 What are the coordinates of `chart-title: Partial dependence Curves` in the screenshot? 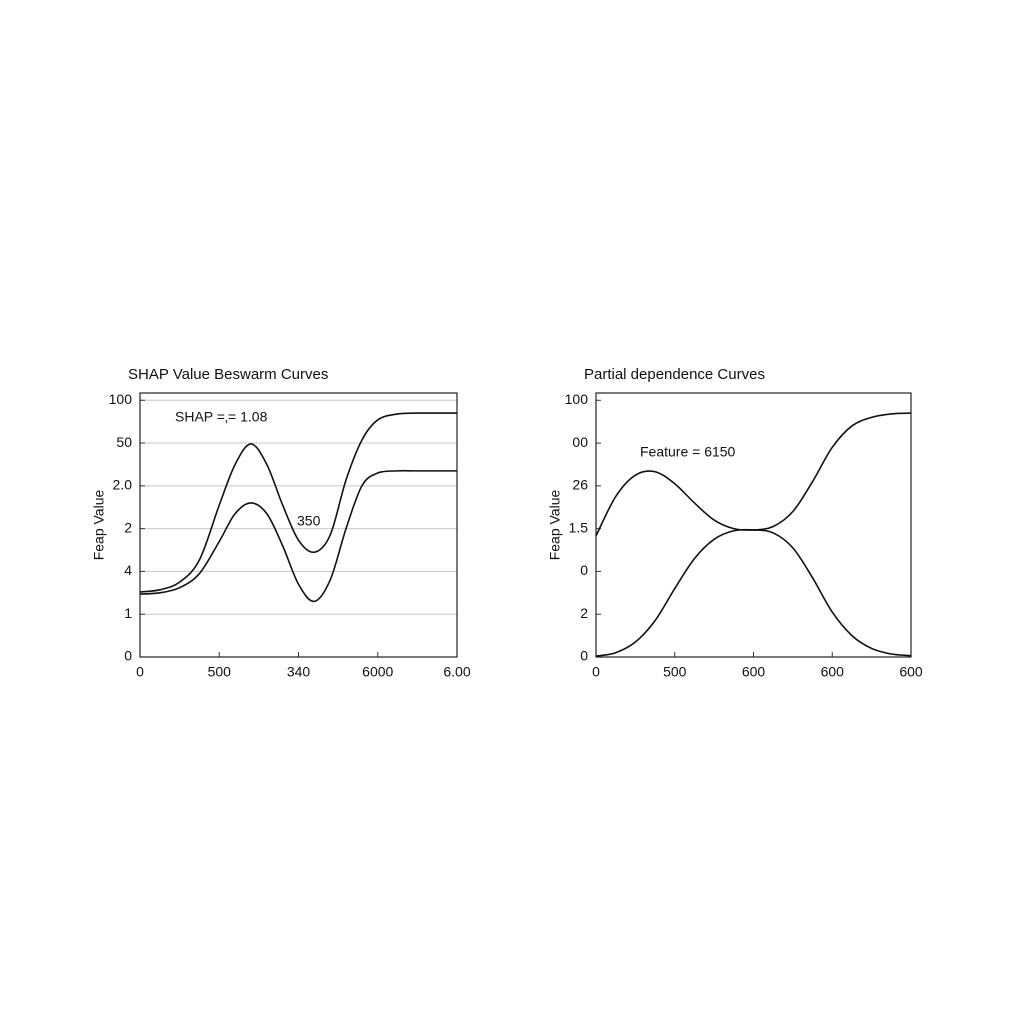 It's located at (674, 374).